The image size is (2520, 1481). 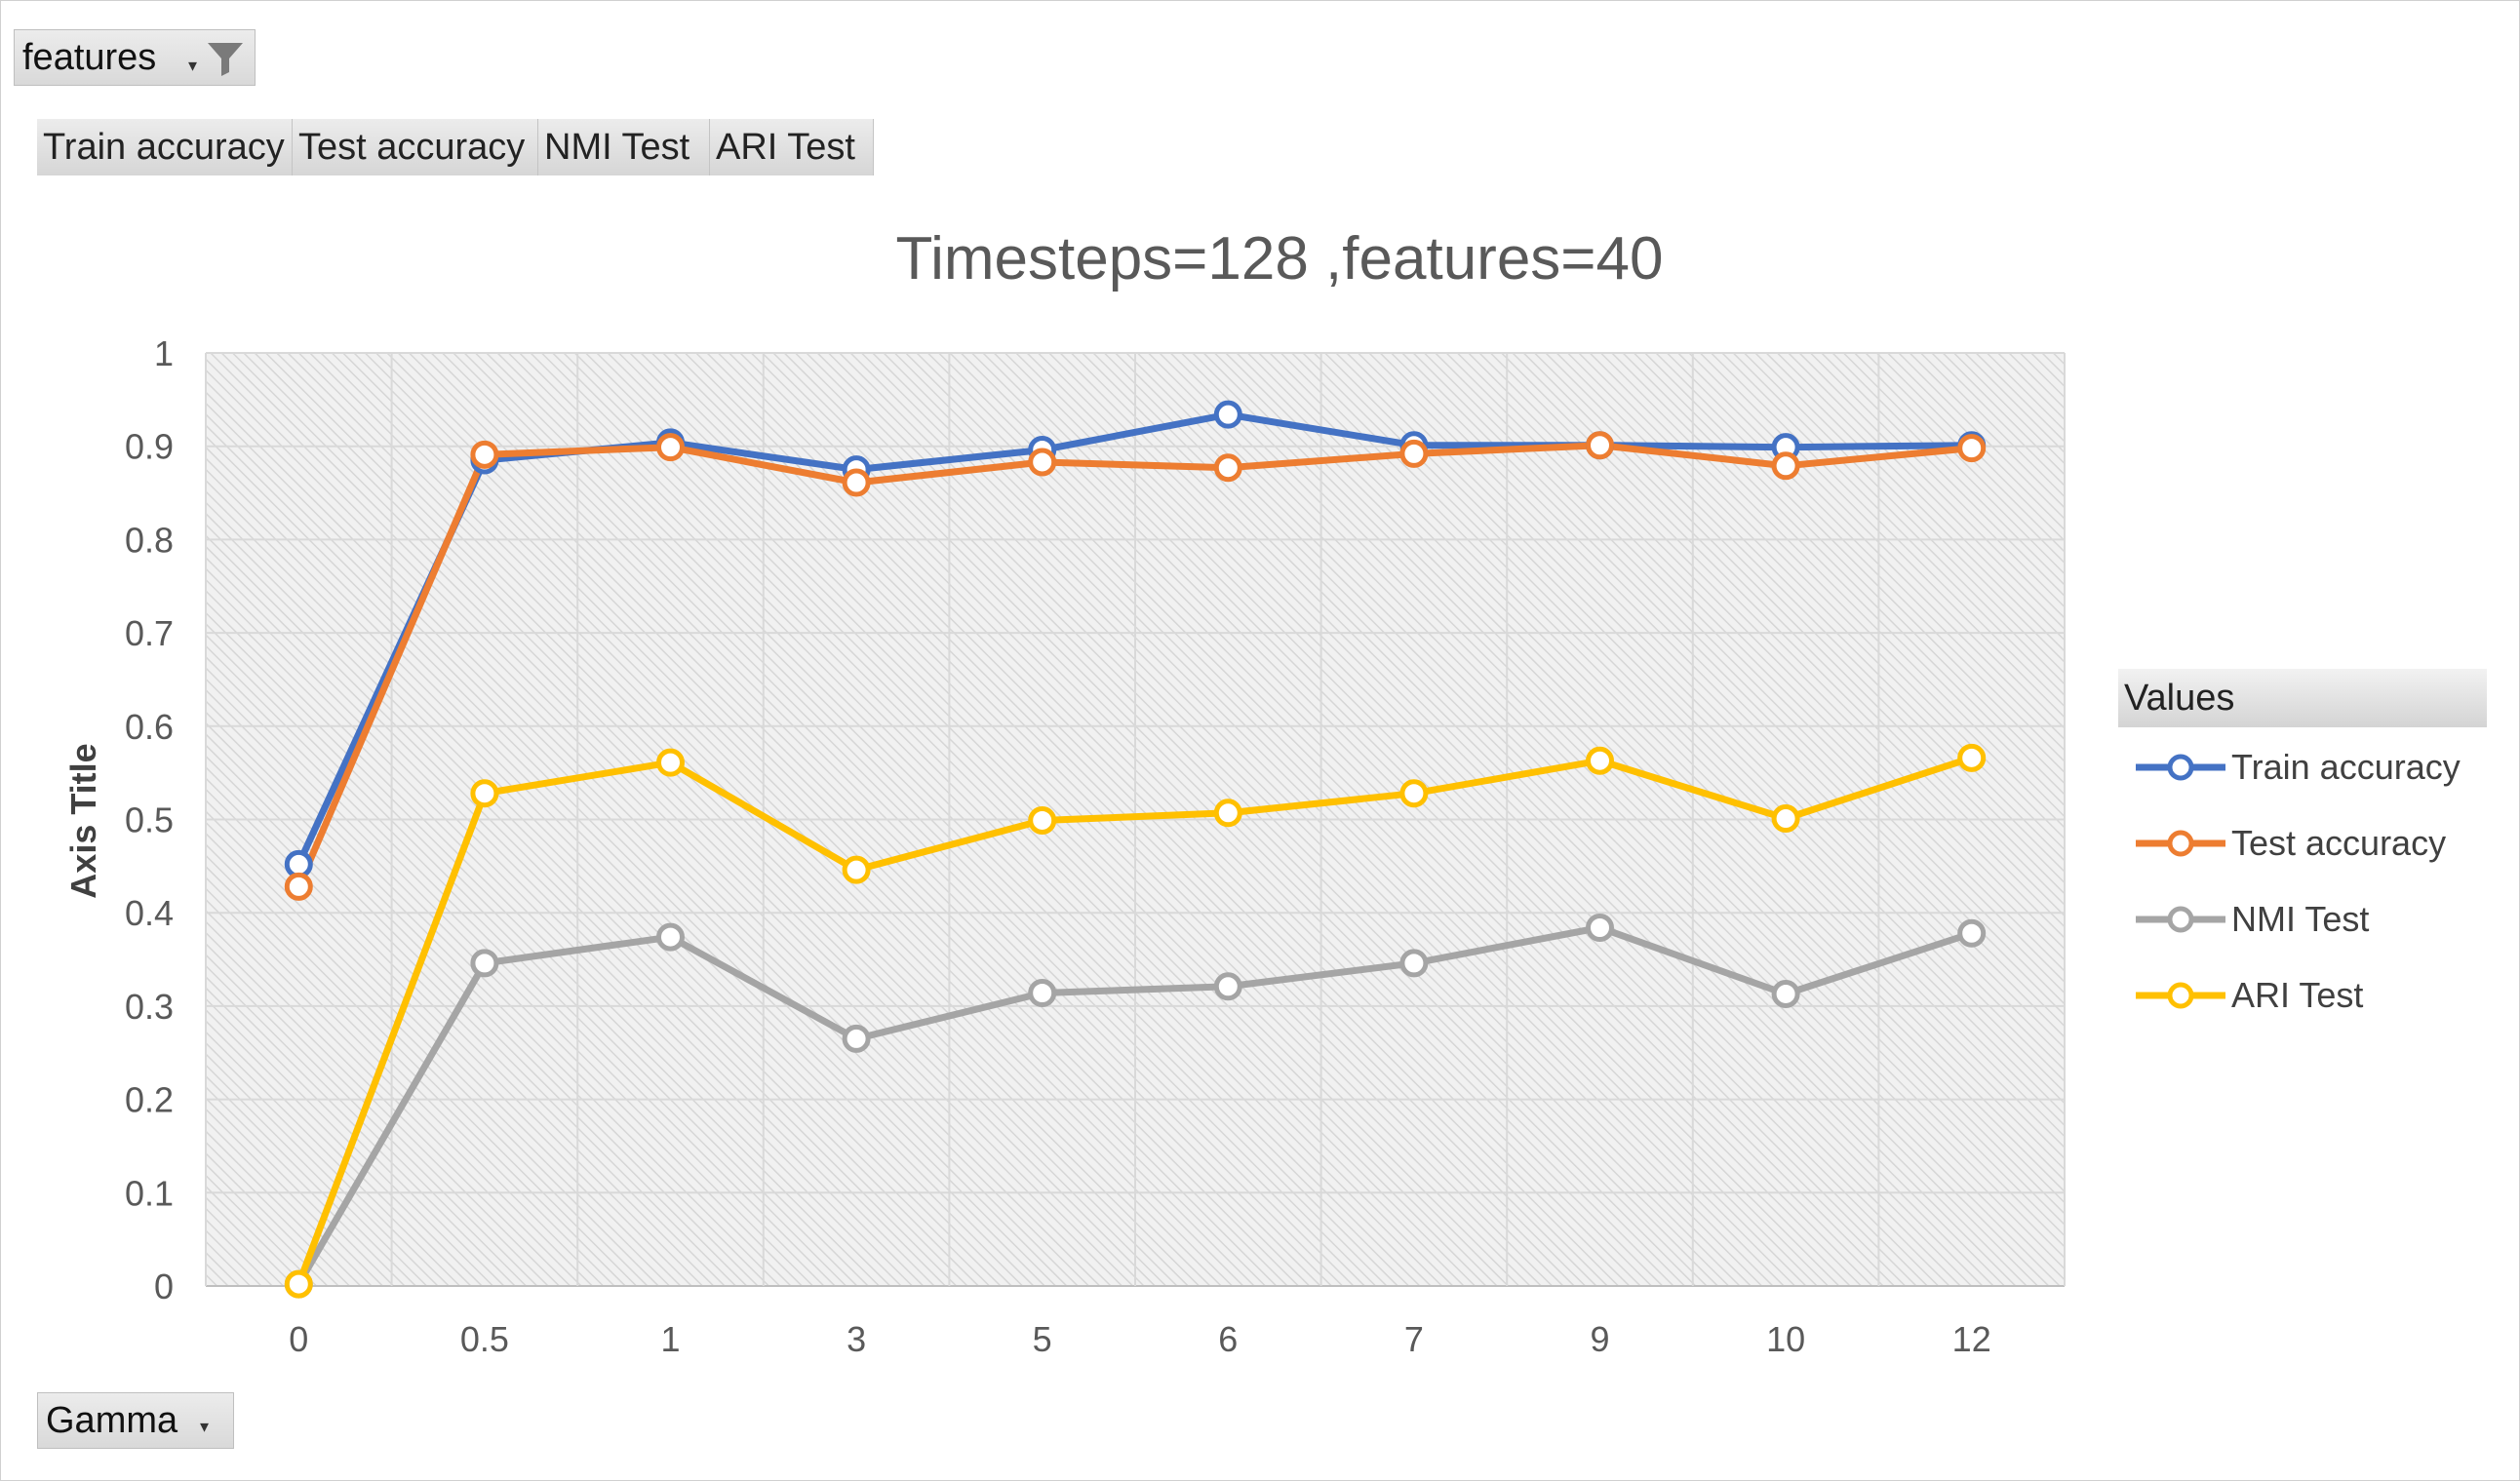 What do you see at coordinates (149, 820) in the screenshot?
I see `y-tick-label: 0.5` at bounding box center [149, 820].